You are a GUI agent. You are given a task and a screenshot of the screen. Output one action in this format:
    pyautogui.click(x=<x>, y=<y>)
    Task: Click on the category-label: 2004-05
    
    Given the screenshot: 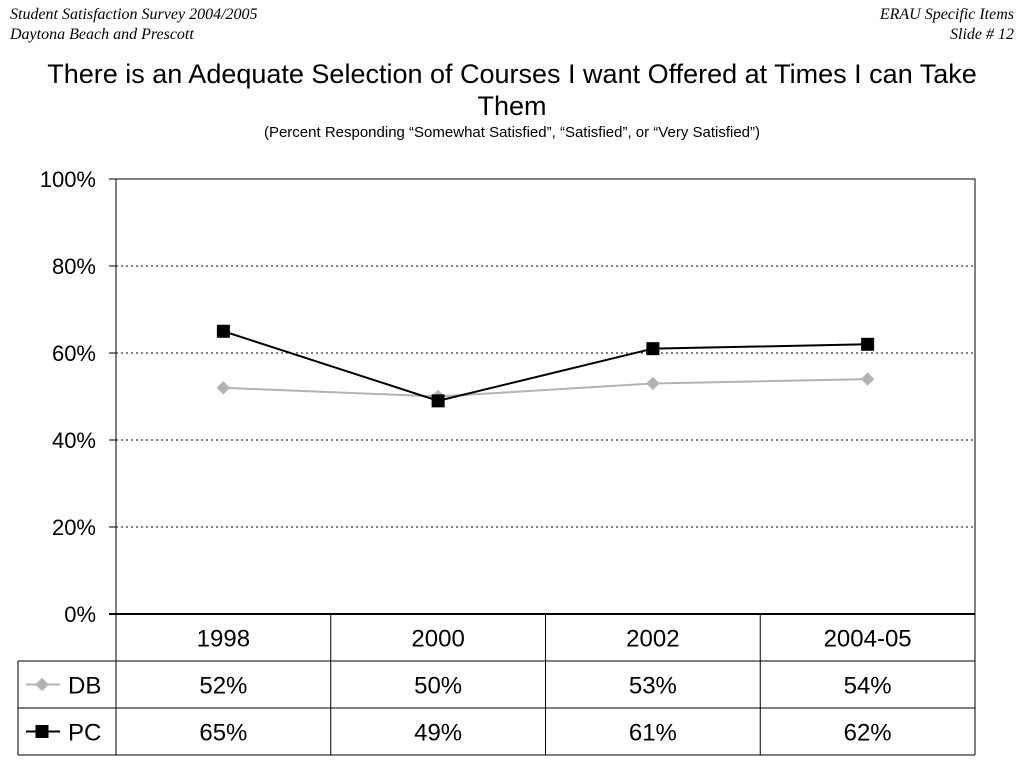 What is the action you would take?
    pyautogui.click(x=868, y=639)
    